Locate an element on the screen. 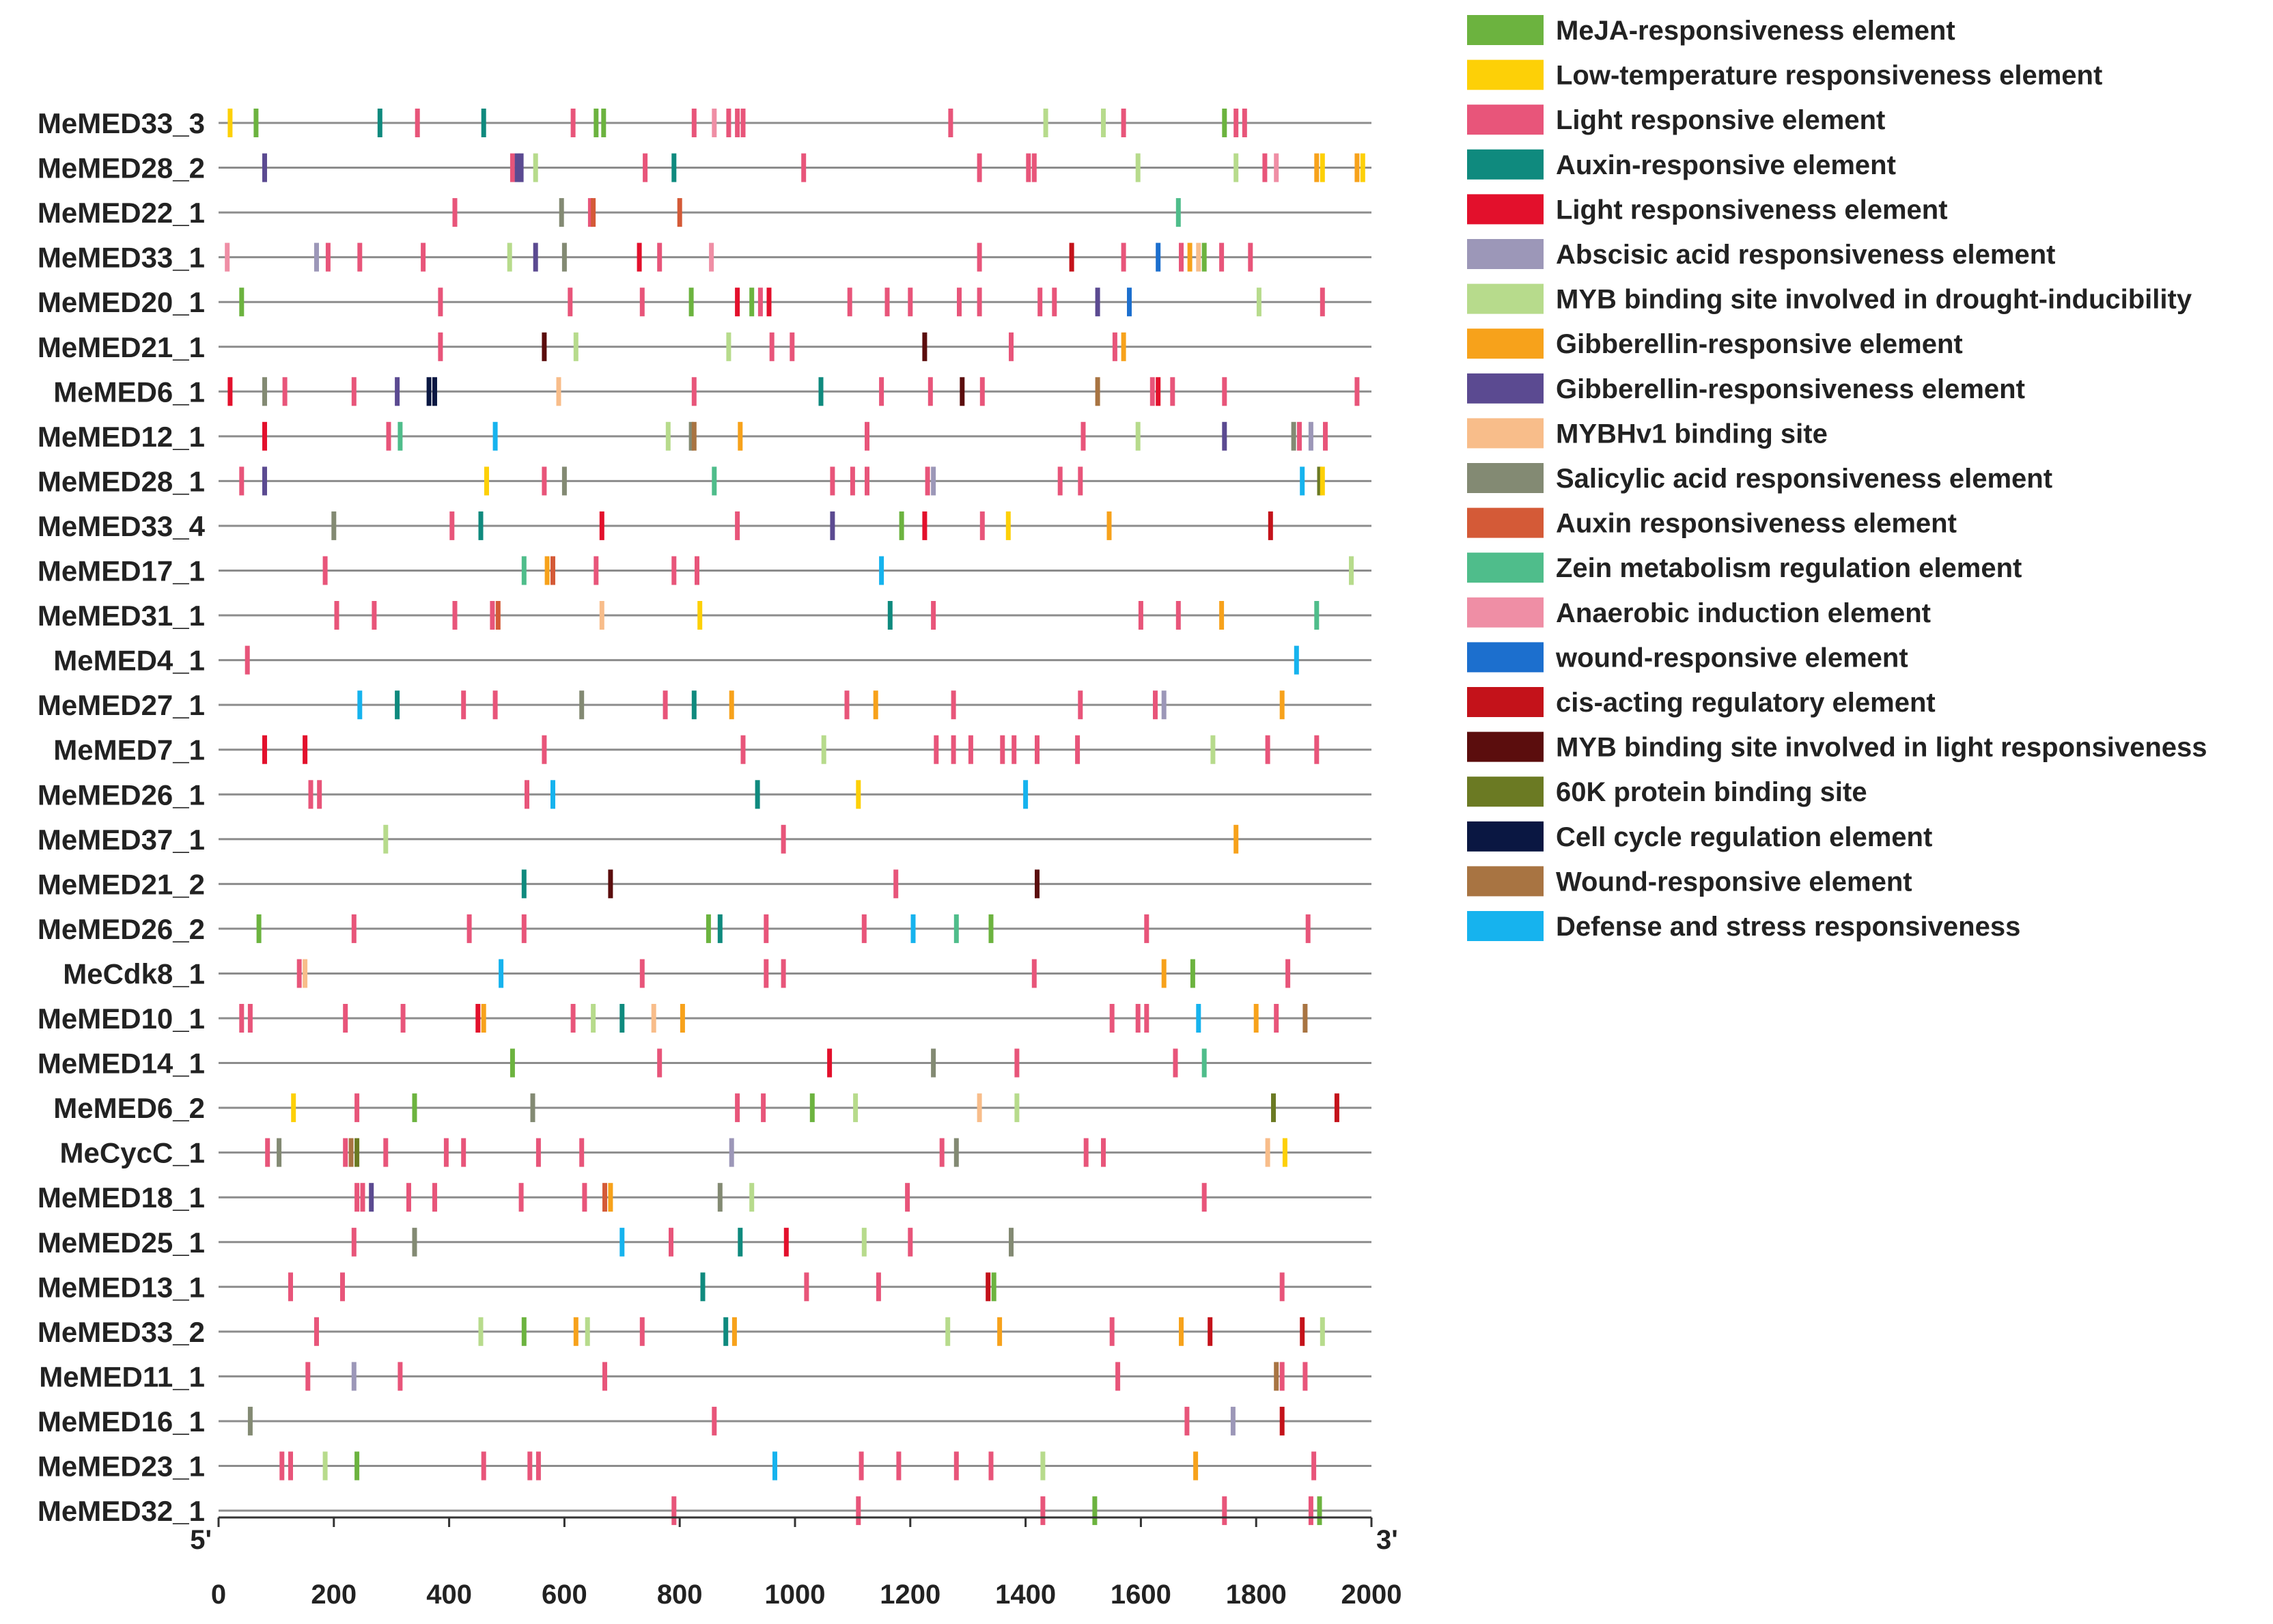  gene-row: MeMED4_1 is located at coordinates (712, 661).